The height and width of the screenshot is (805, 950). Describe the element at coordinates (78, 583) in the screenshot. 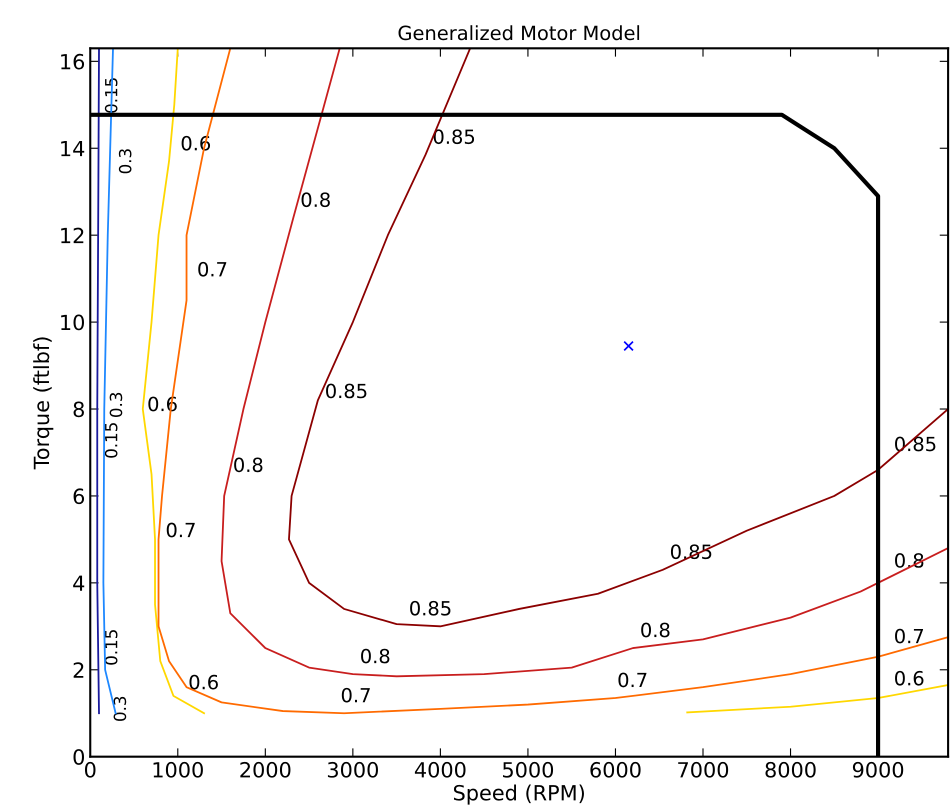

I see `y-tick-label: 4` at that location.